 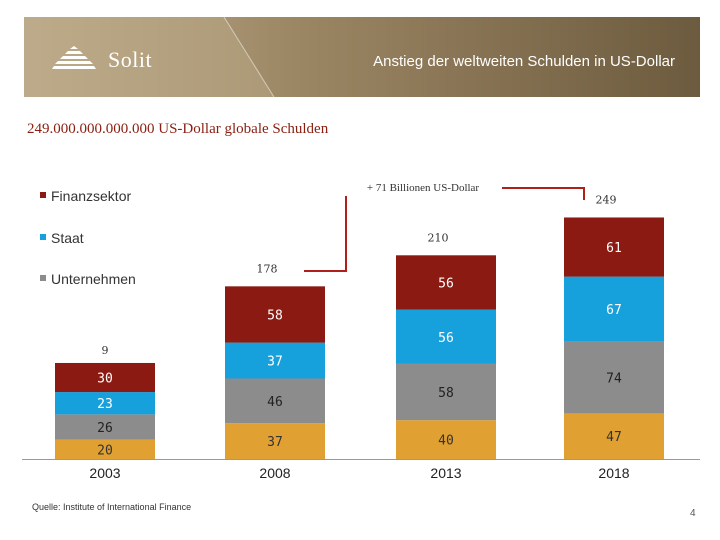 I want to click on bar-segment-staat-2008, so click(x=275, y=360).